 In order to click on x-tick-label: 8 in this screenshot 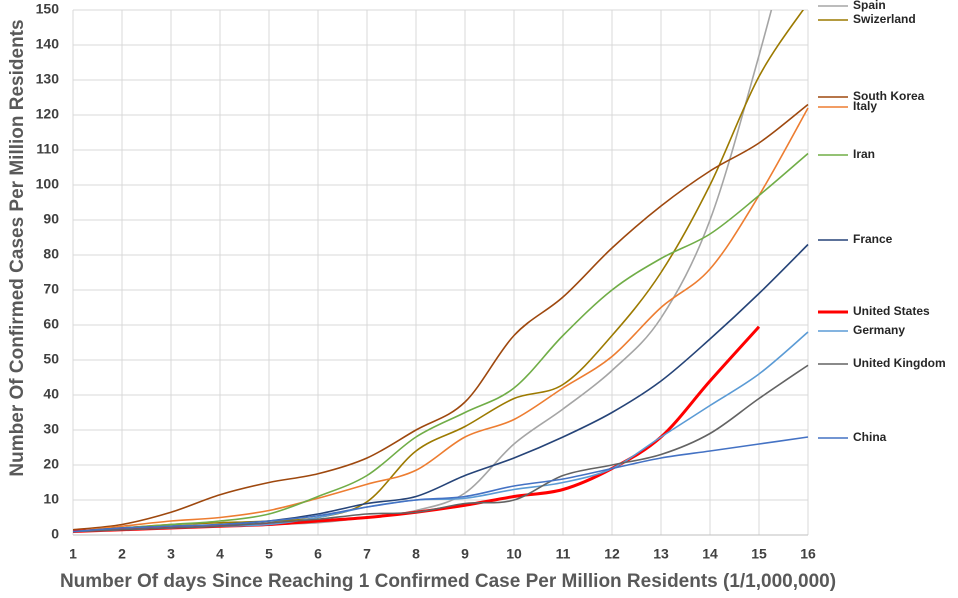, I will do `click(416, 554)`.